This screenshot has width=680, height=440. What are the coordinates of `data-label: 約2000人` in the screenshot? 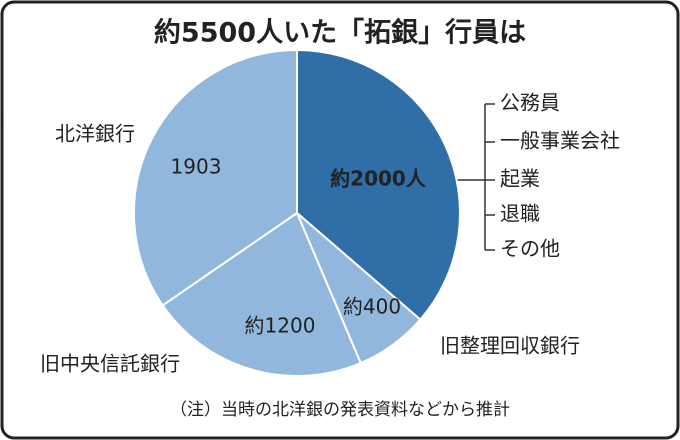 It's located at (378, 179).